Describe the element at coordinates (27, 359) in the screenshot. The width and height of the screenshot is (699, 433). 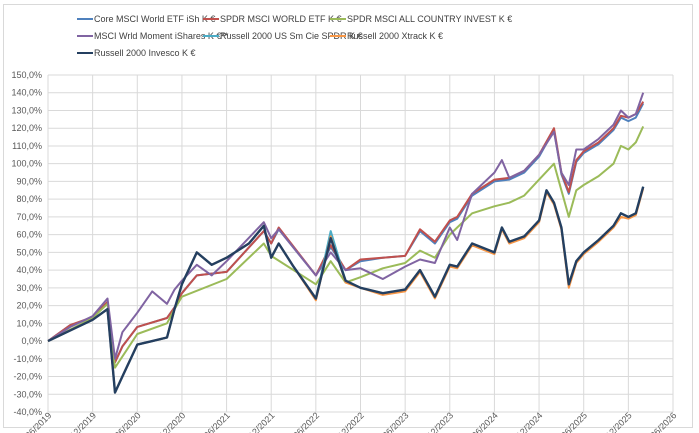
I see `y-tick-label: -10,0%` at that location.